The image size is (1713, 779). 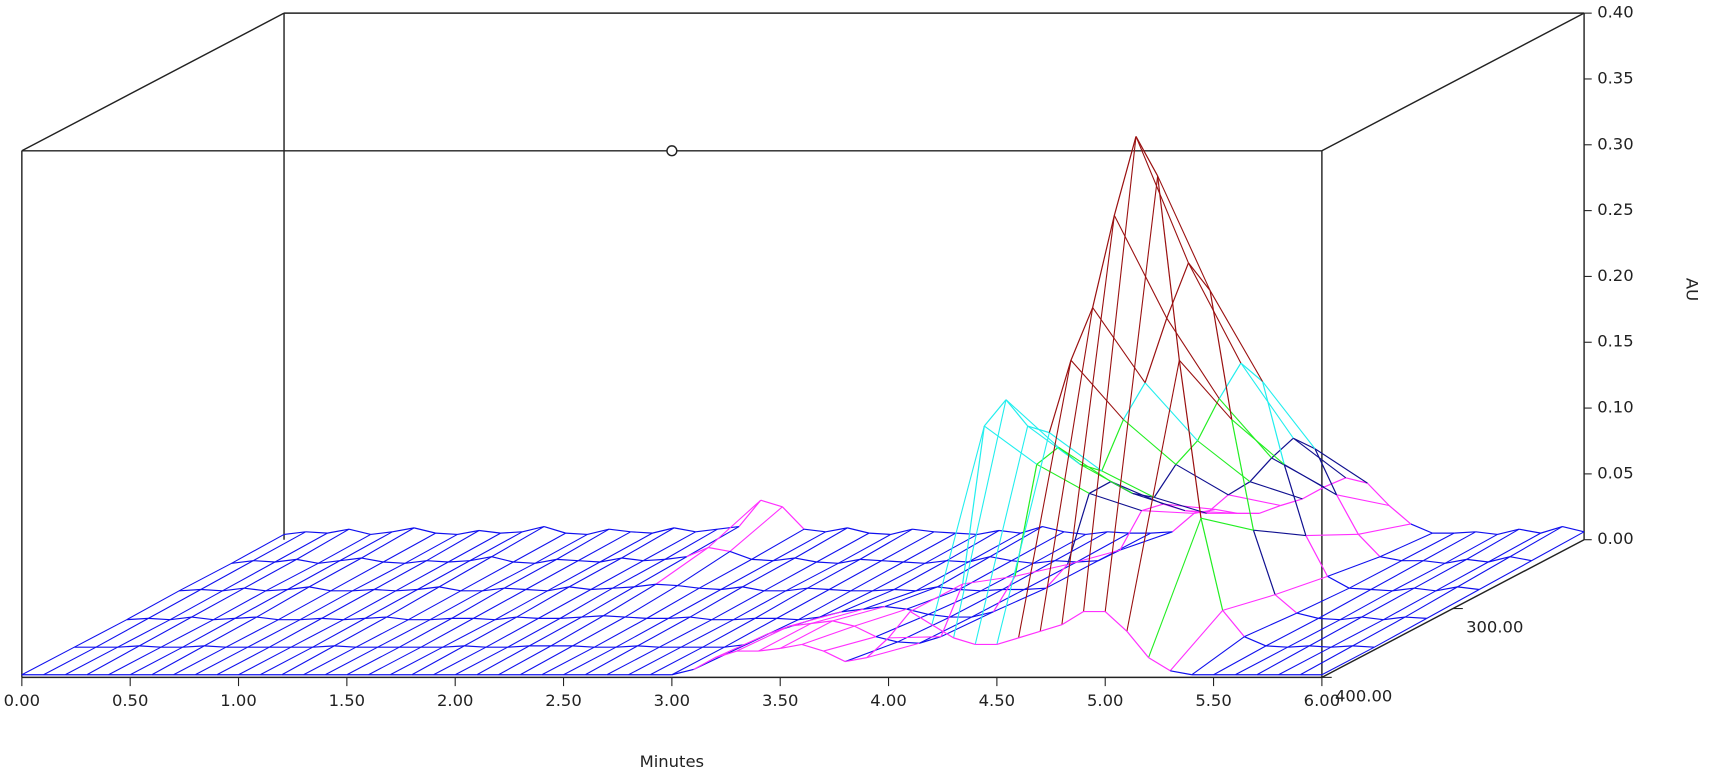 I want to click on x-tick-label: 1.00, so click(x=238, y=700).